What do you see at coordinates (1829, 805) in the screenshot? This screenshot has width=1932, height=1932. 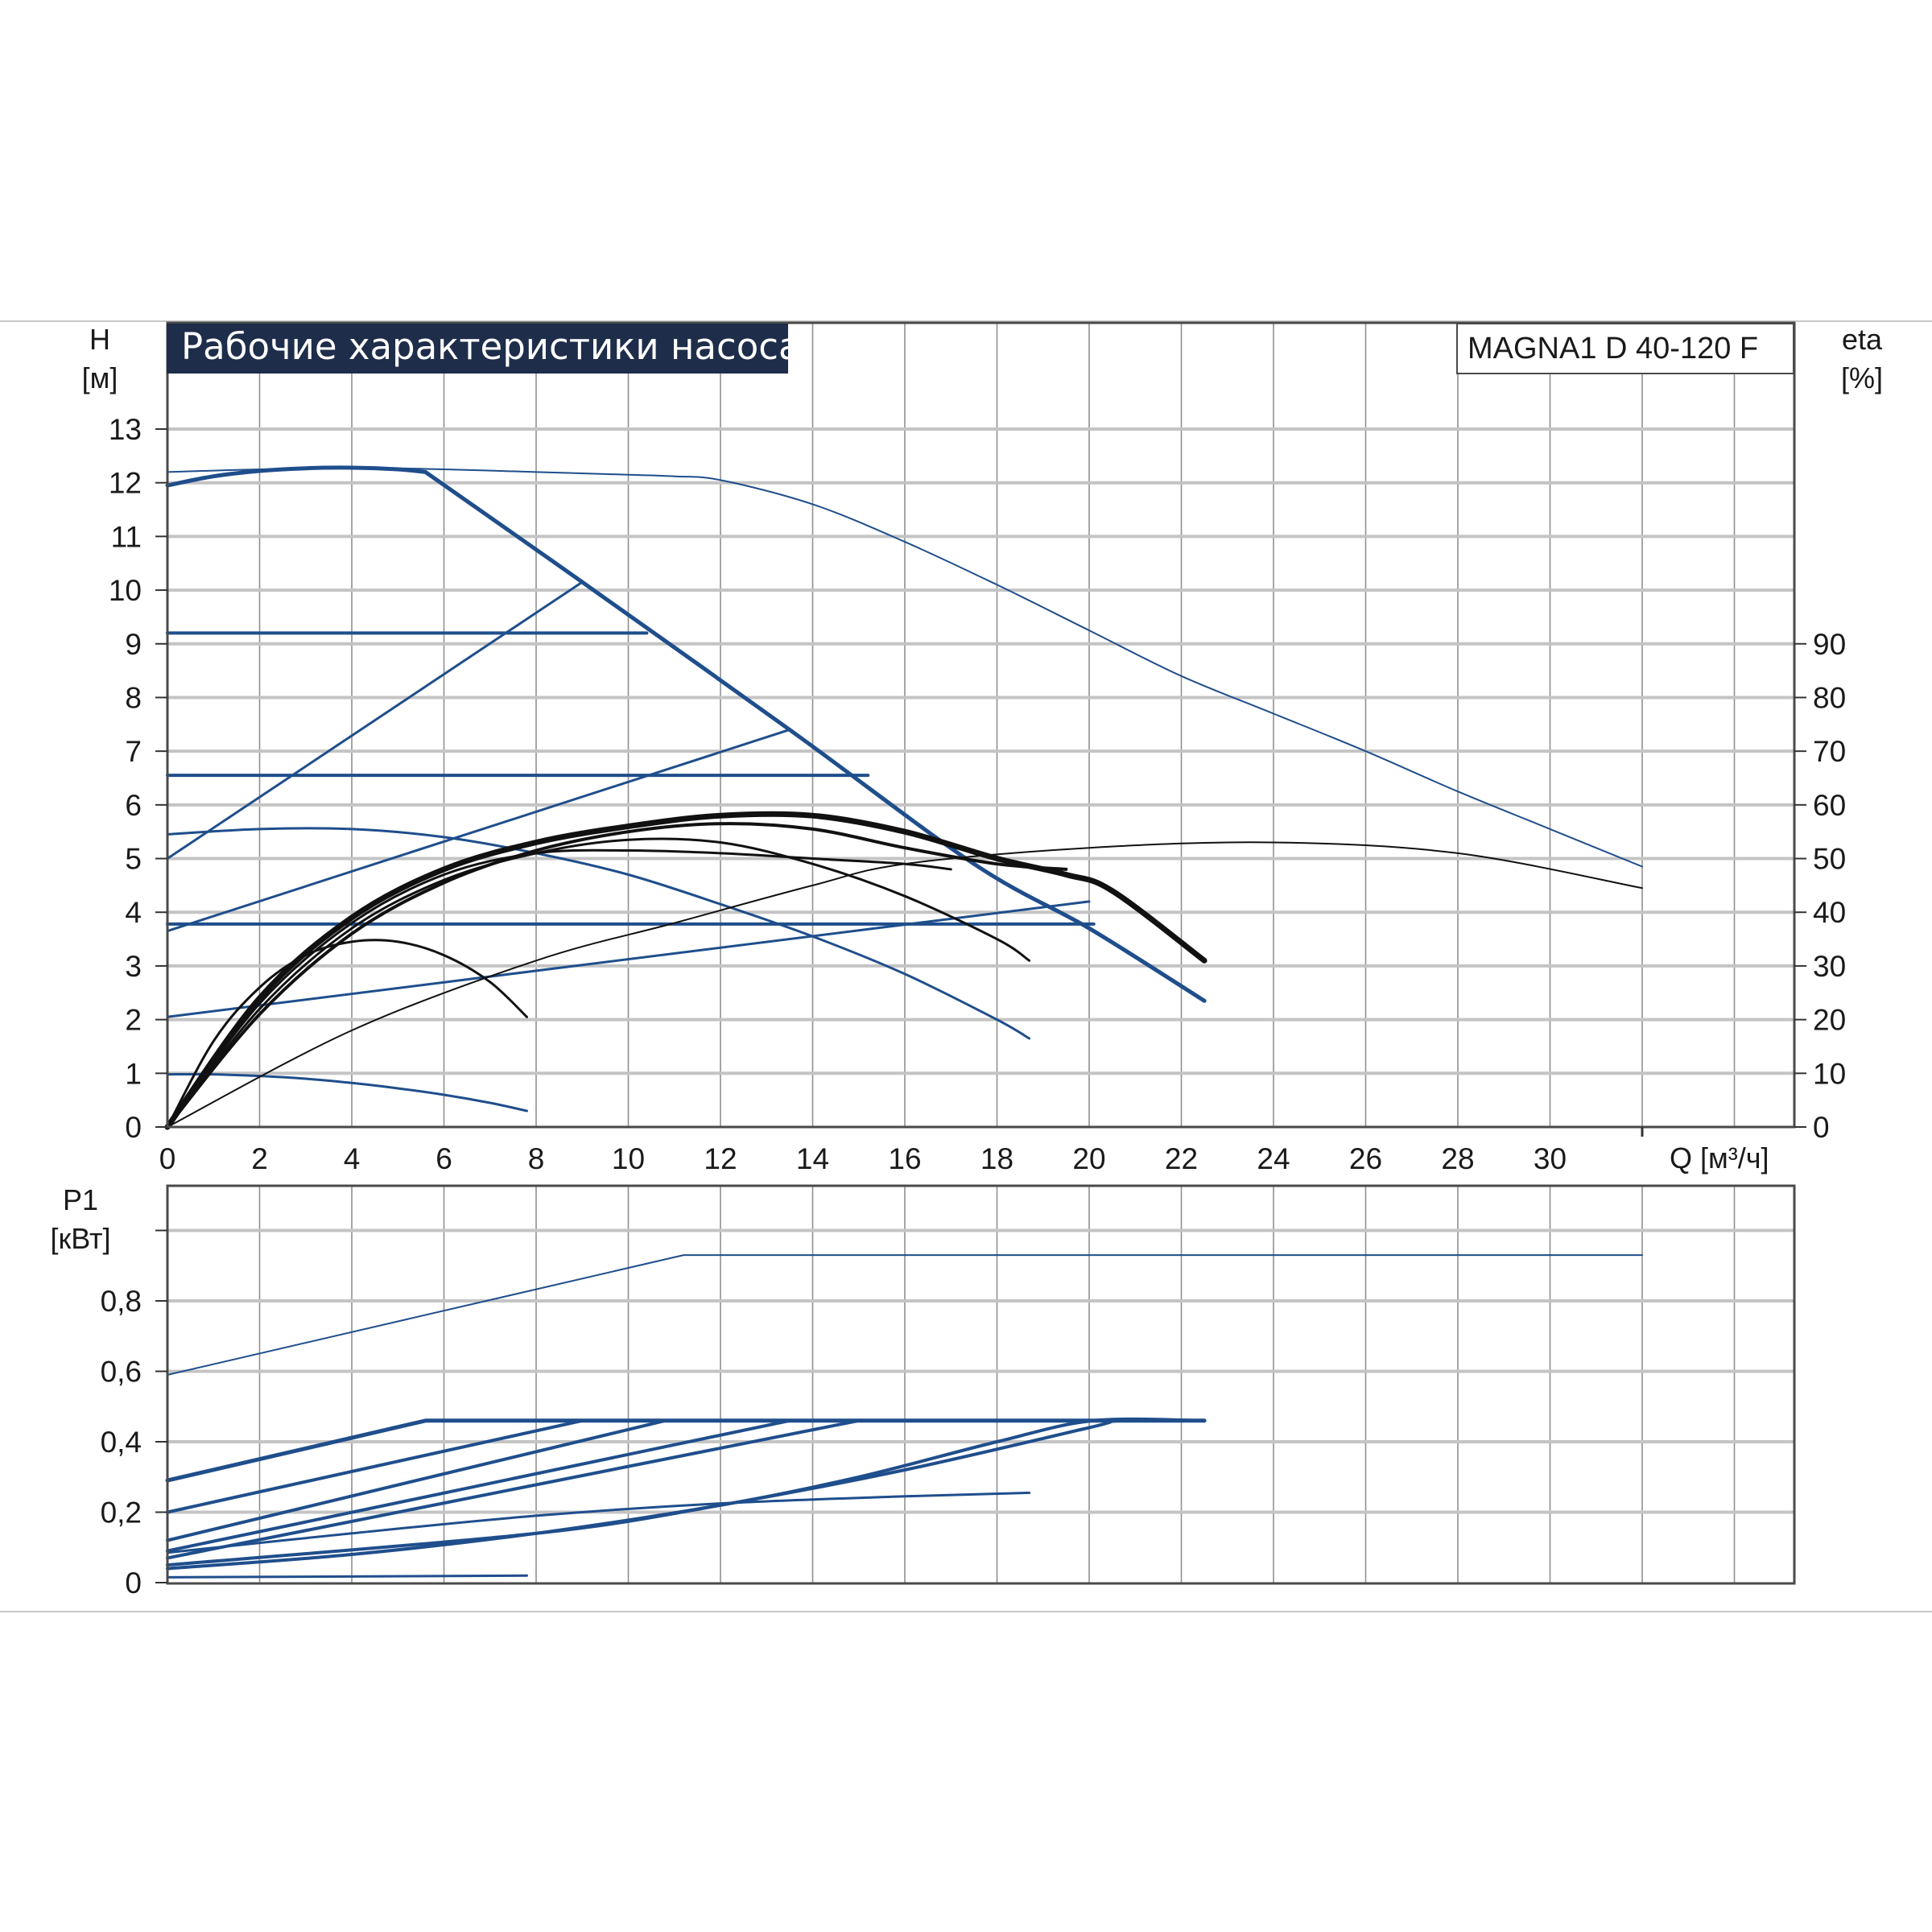 I see `y2-tick-label: 60` at bounding box center [1829, 805].